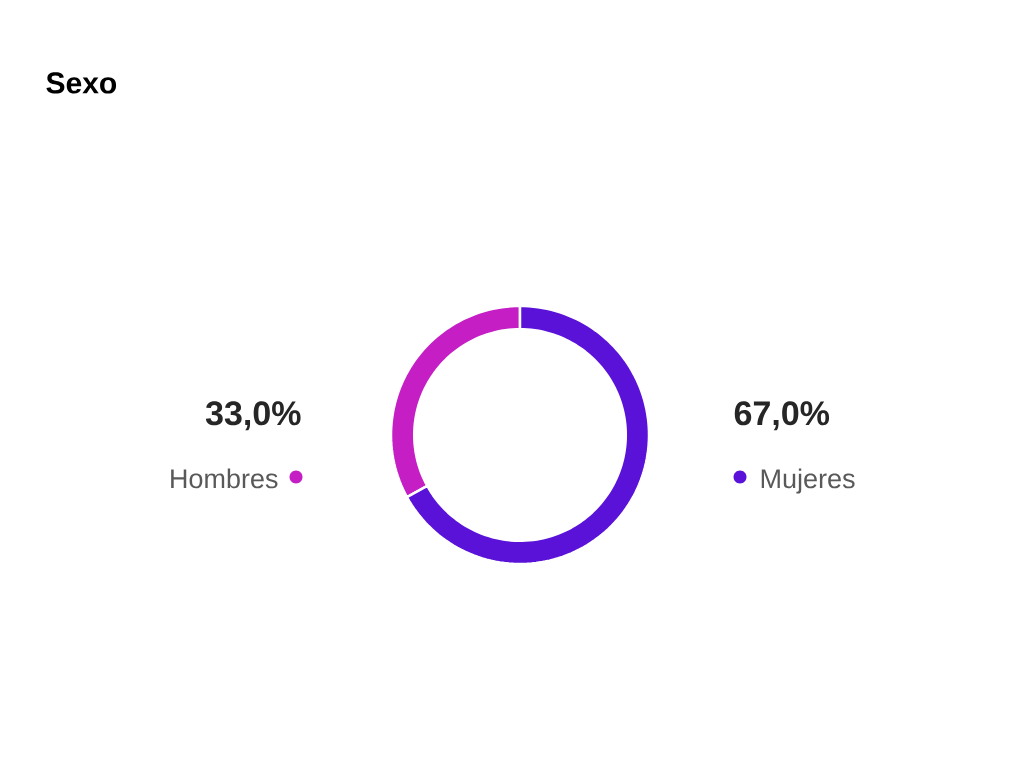 Image resolution: width=1024 pixels, height=773 pixels. I want to click on slice-label: Hombres, so click(224, 478).